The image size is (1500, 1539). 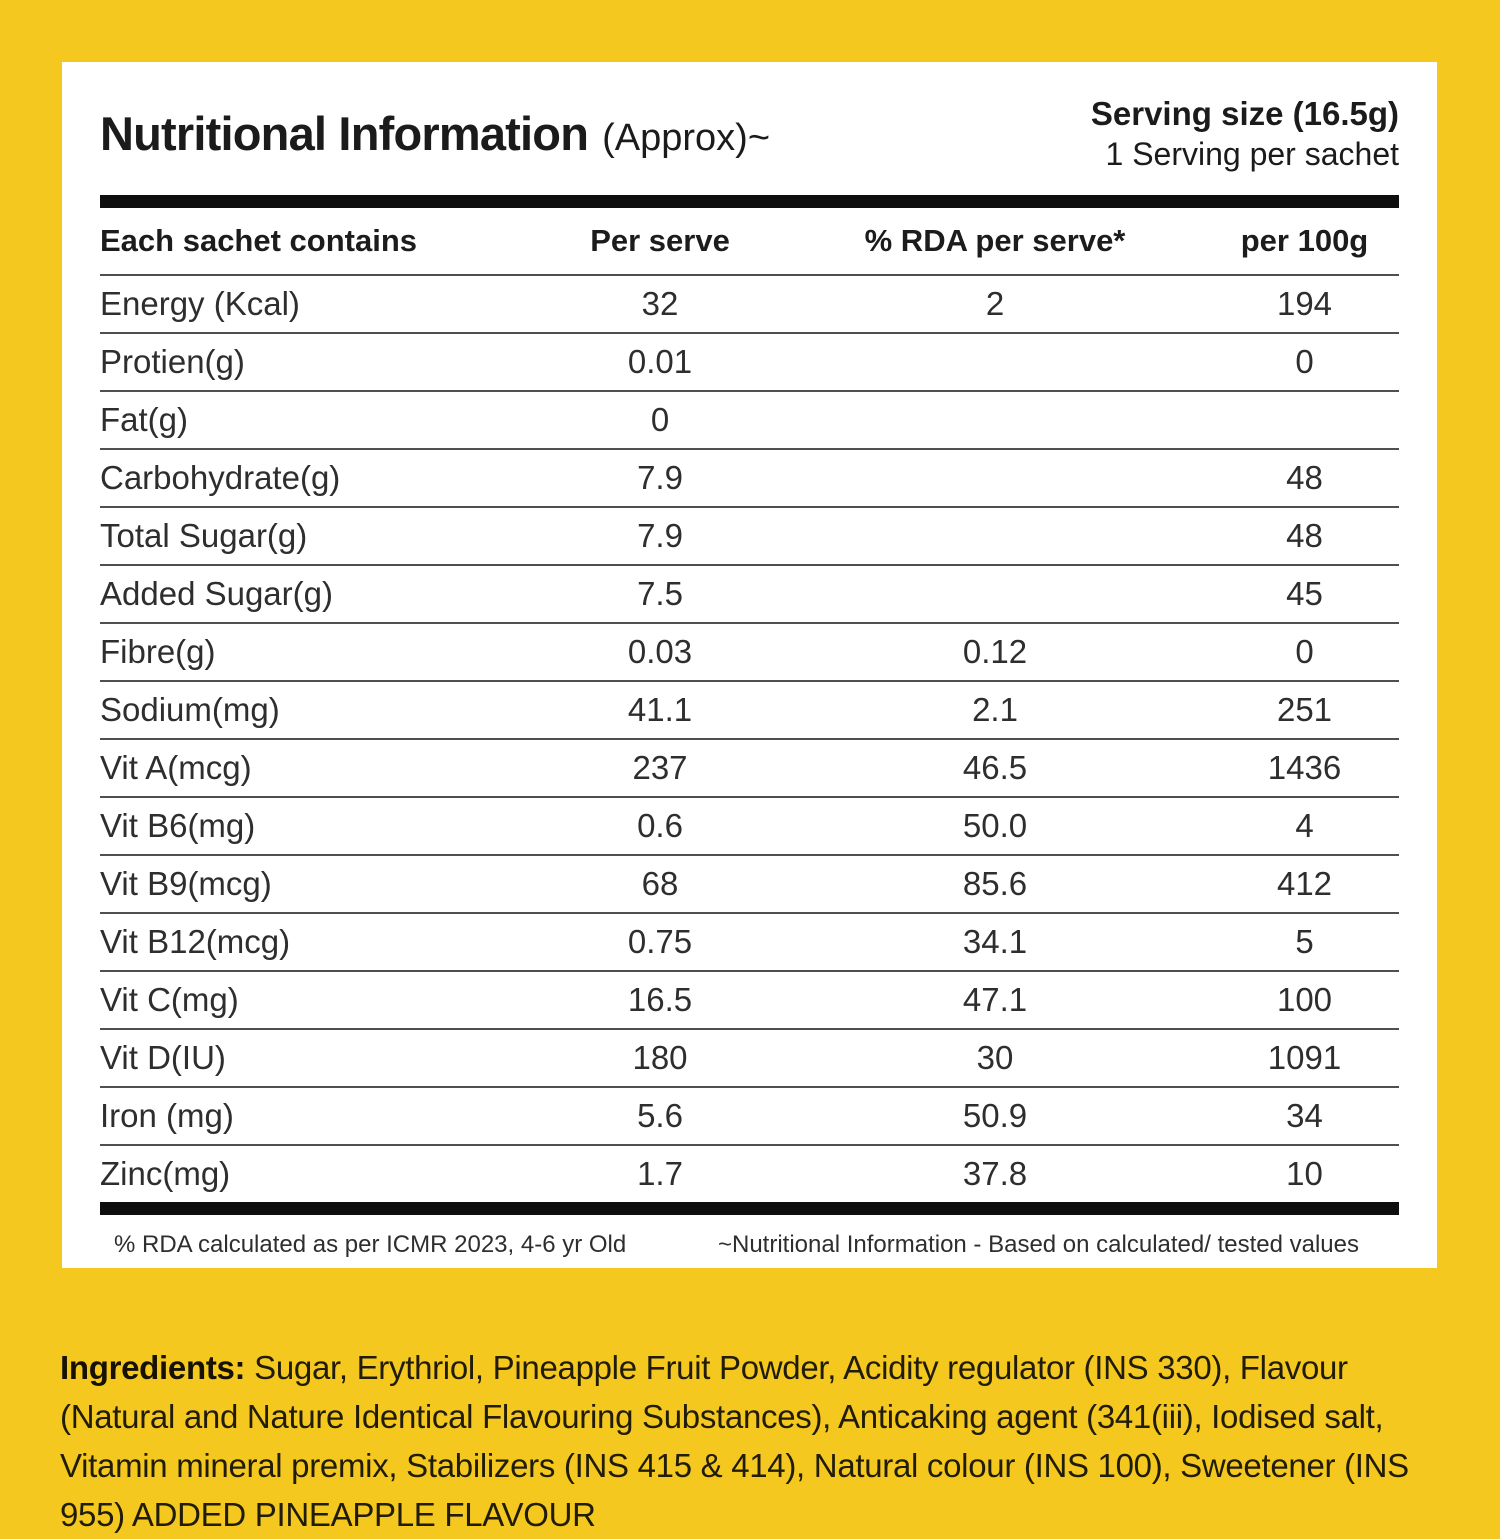 What do you see at coordinates (163, 1057) in the screenshot?
I see `nutrient-name: Vit D(IU)` at bounding box center [163, 1057].